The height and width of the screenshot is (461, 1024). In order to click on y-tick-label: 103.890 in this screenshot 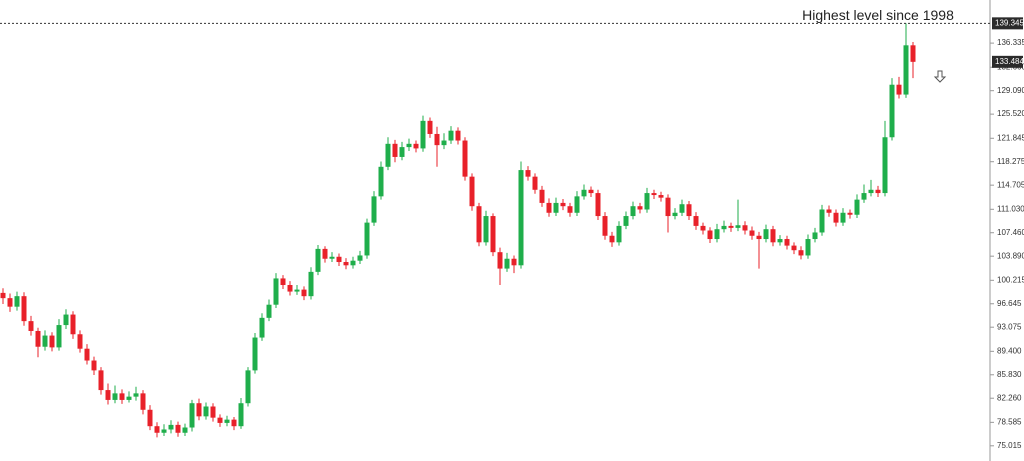, I will do `click(1010, 255)`.